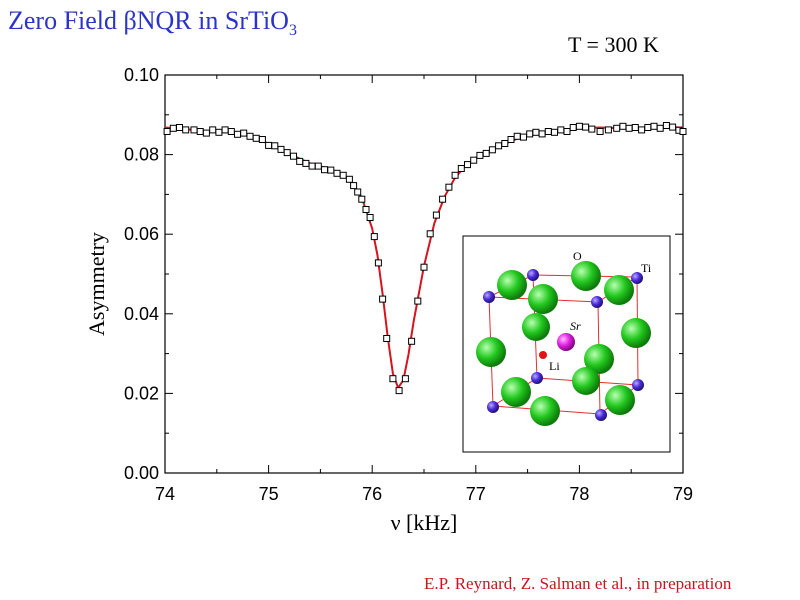 Image resolution: width=800 pixels, height=600 pixels. What do you see at coordinates (141, 234) in the screenshot?
I see `y-tick-label: 0.06` at bounding box center [141, 234].